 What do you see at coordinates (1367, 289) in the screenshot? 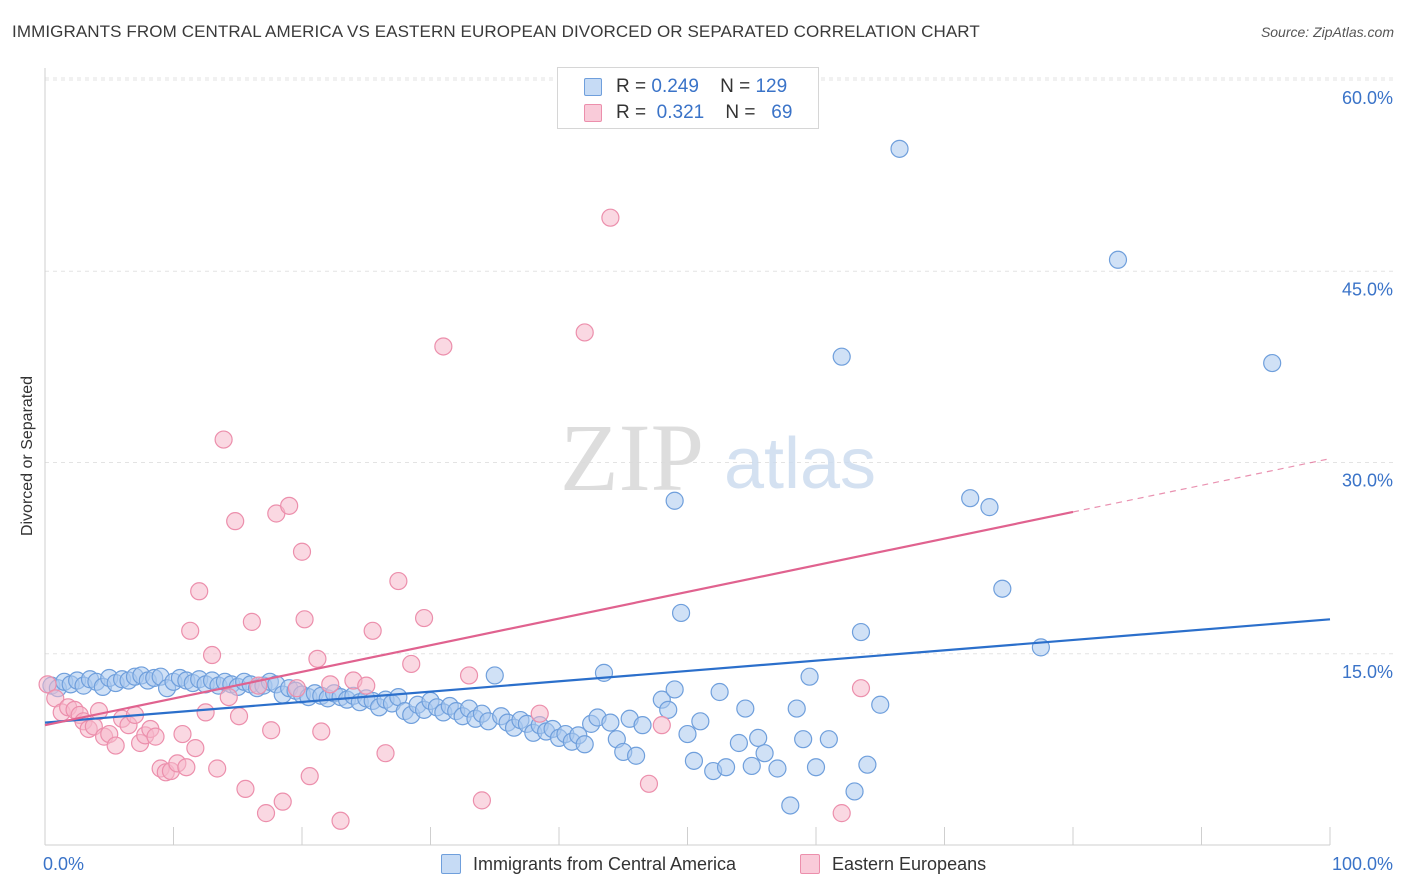
I see `y-tick-label: 45.0%` at bounding box center [1367, 289].